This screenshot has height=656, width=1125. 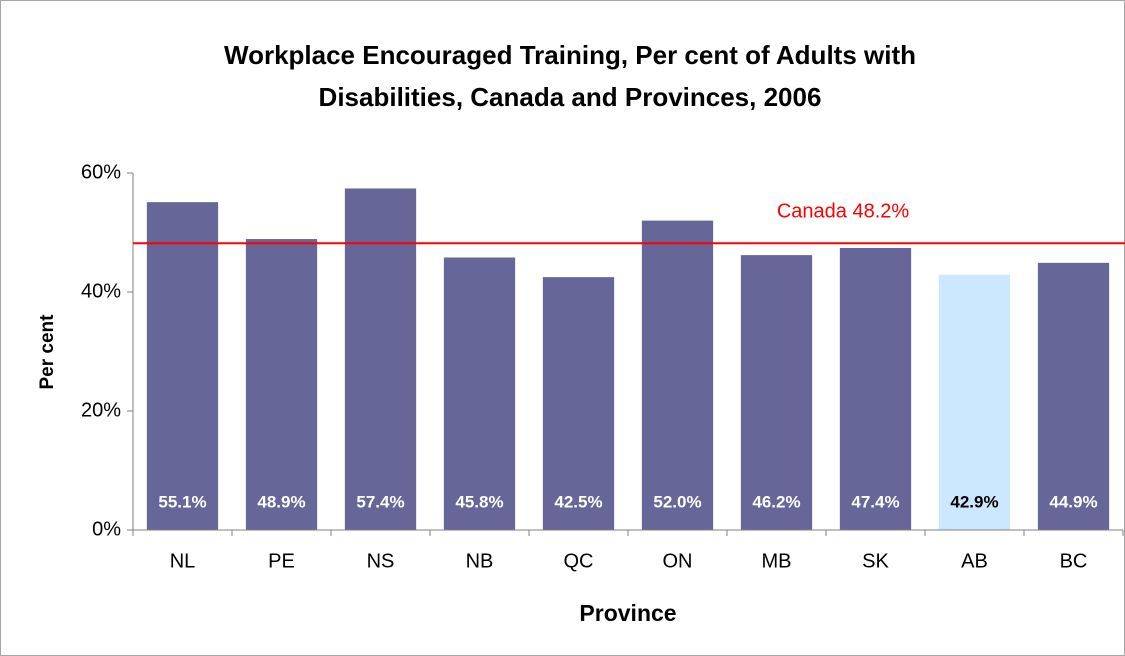 What do you see at coordinates (974, 501) in the screenshot?
I see `value-label: 42.9%` at bounding box center [974, 501].